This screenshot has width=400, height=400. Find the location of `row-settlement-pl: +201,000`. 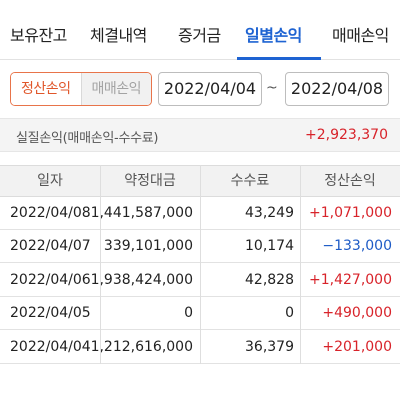

row-settlement-pl: +201,000 is located at coordinates (357, 346).